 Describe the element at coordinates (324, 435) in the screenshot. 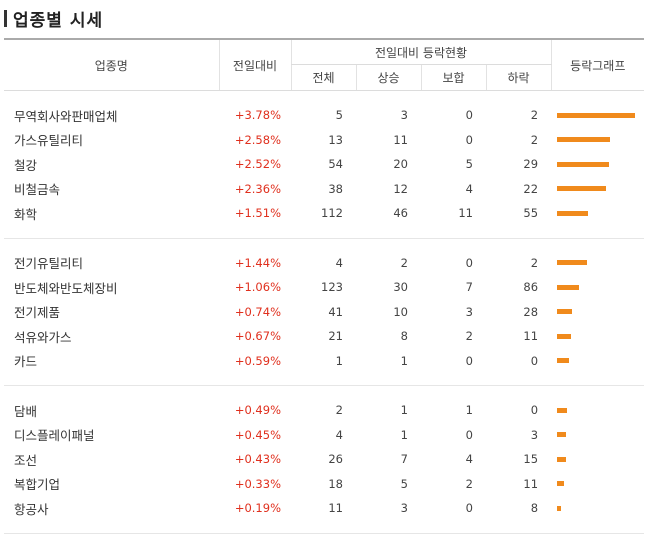

I see `table-row: 디스플레이패널 +0.45% 4 1 0 3` at that location.